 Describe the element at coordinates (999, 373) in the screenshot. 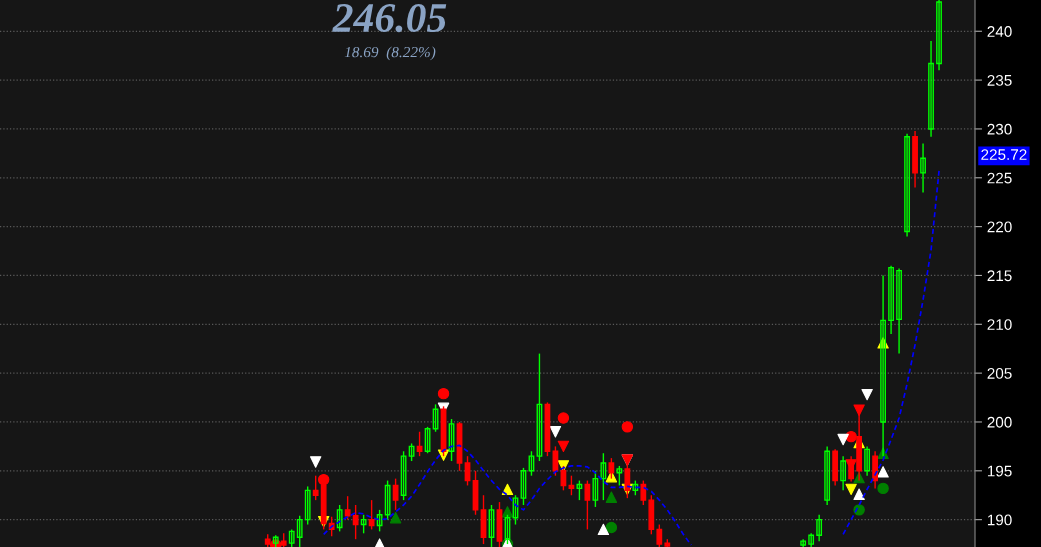

I see `y-tick-label: 205` at that location.